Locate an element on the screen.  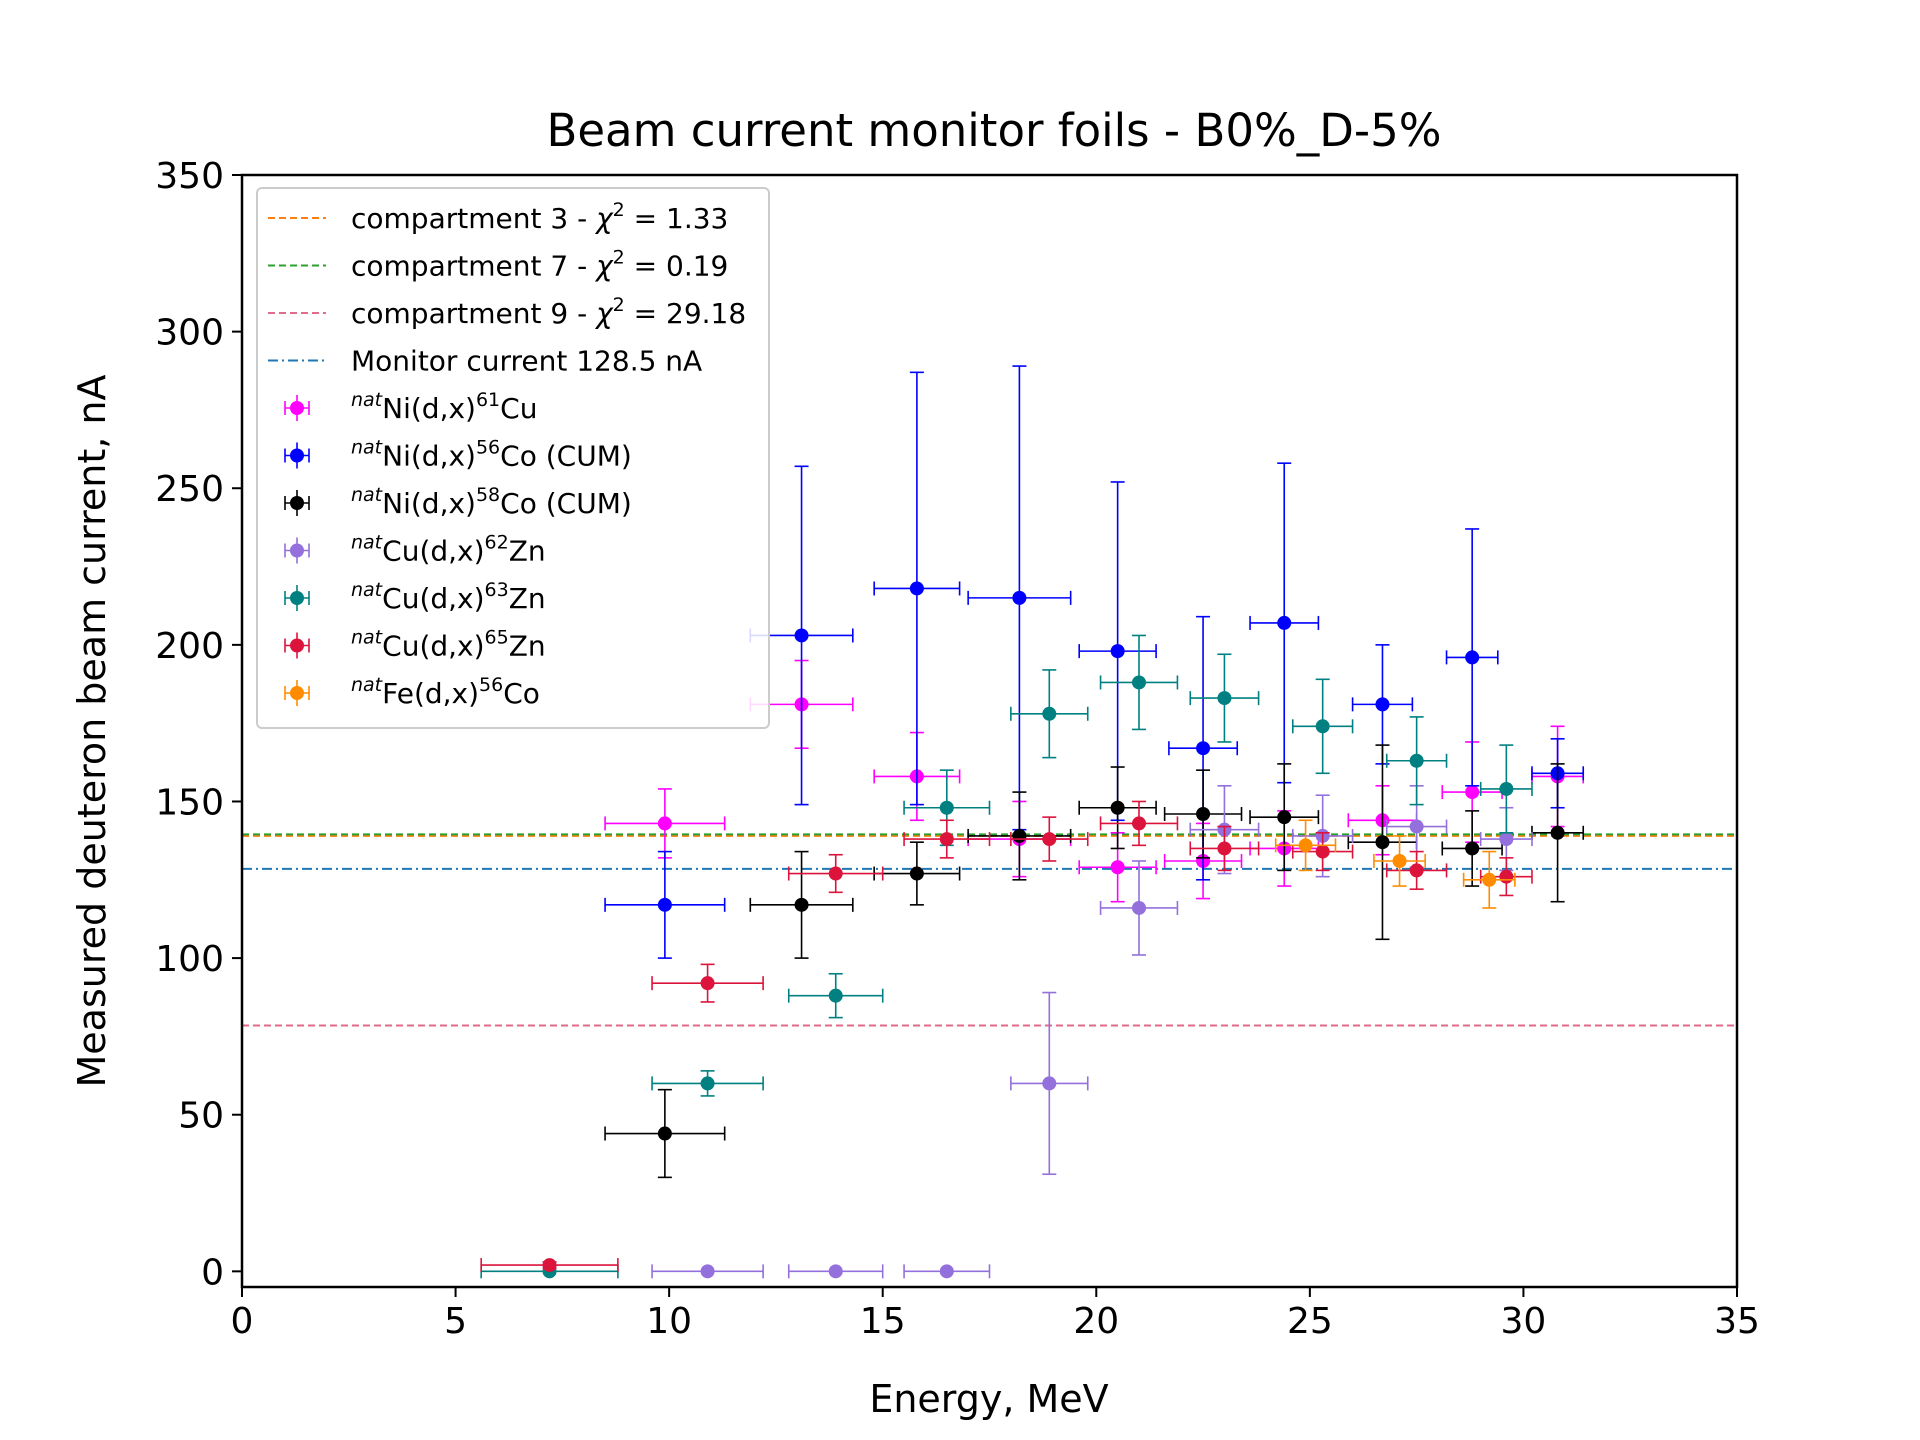
legend-series-mass: 56 is located at coordinates (491, 685).